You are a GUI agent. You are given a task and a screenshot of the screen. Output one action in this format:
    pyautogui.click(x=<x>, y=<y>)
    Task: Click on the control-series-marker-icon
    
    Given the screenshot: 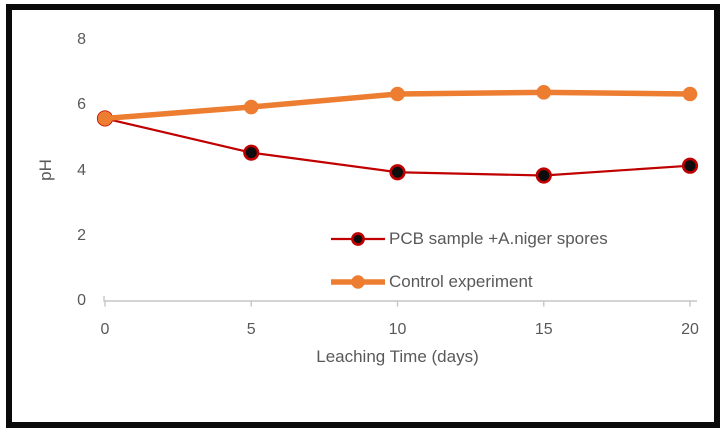 What is the action you would take?
    pyautogui.click(x=358, y=282)
    